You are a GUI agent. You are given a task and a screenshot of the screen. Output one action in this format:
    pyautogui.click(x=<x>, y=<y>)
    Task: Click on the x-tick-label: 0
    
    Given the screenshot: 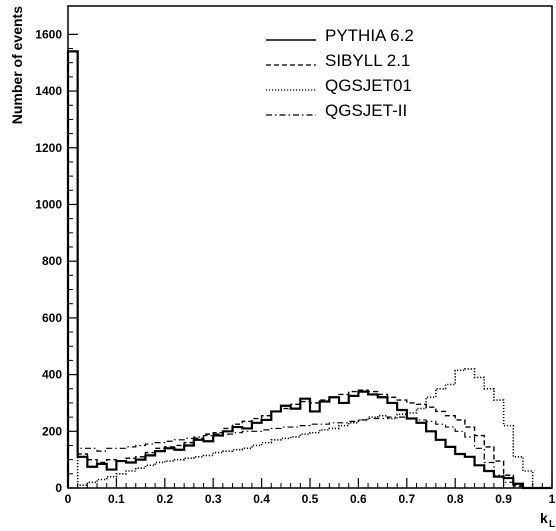 What is the action you would take?
    pyautogui.click(x=68, y=499)
    